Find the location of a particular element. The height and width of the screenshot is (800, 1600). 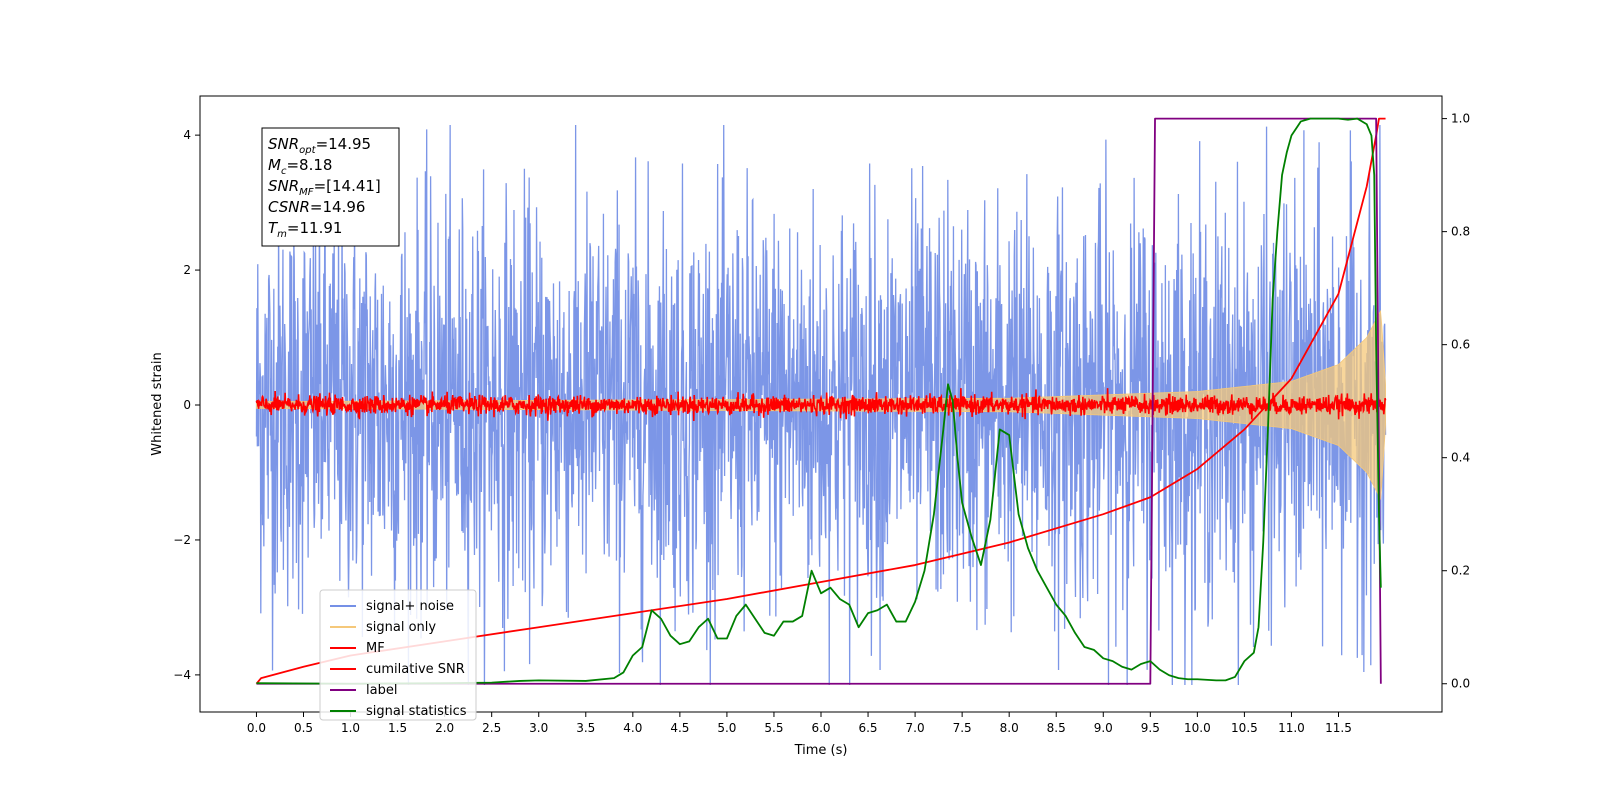

x-tick-label: 5.0 is located at coordinates (726, 728).